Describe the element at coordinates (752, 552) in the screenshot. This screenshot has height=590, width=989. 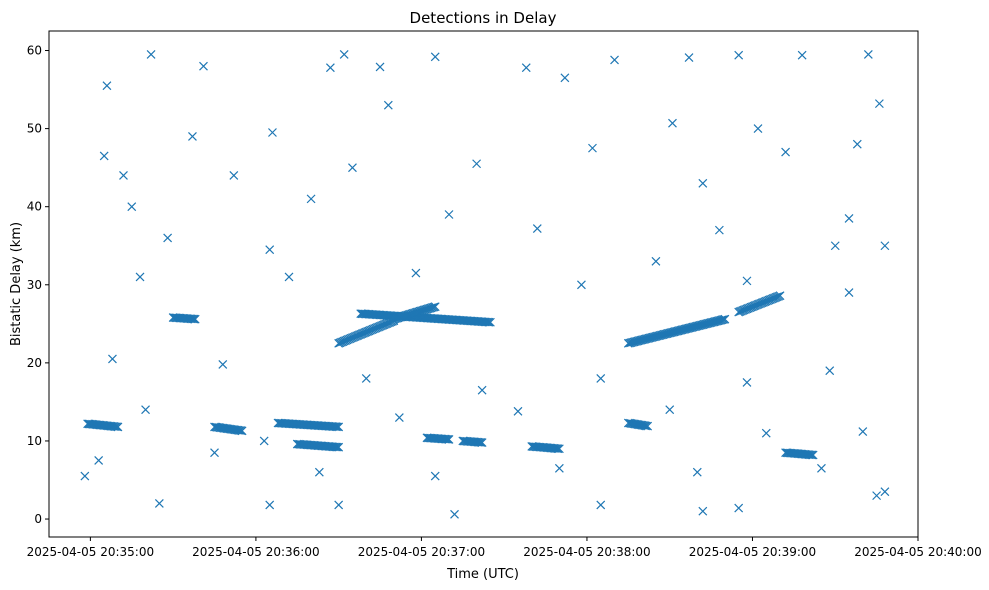
I see `x-tick-label: 2025-04-05 20:39:00` at that location.